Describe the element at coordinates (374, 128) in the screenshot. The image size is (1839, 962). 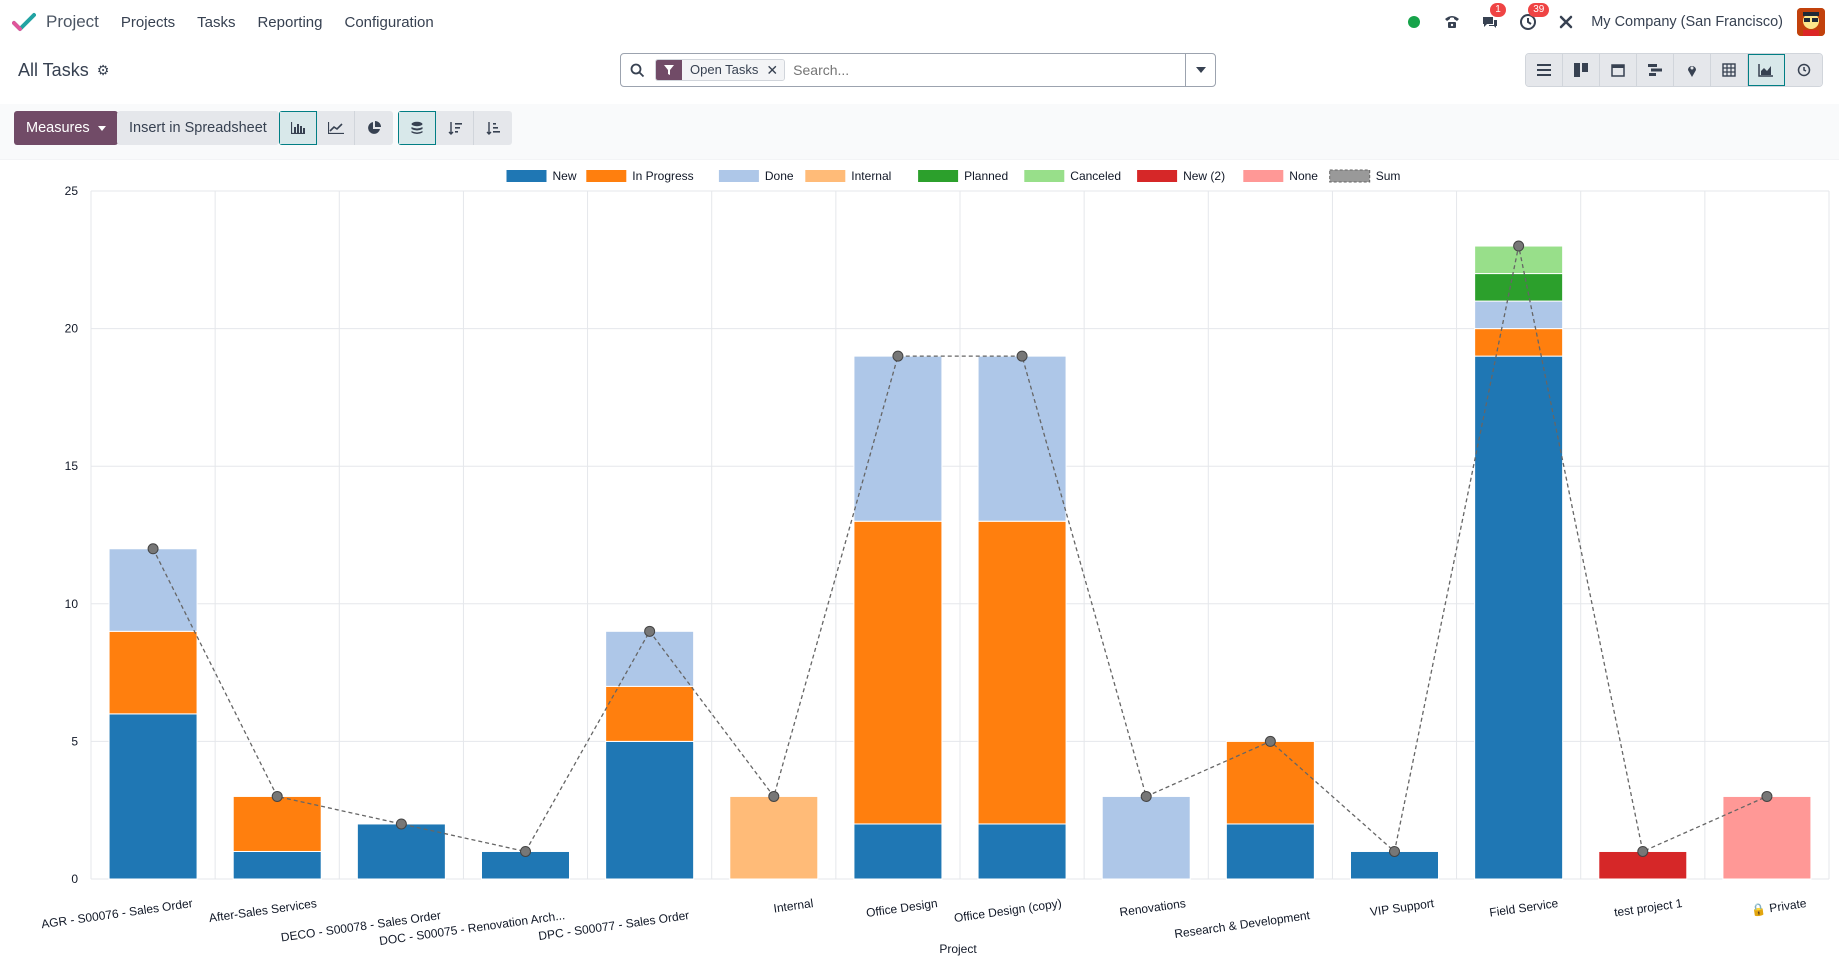
I see `pie-chart-icon` at that location.